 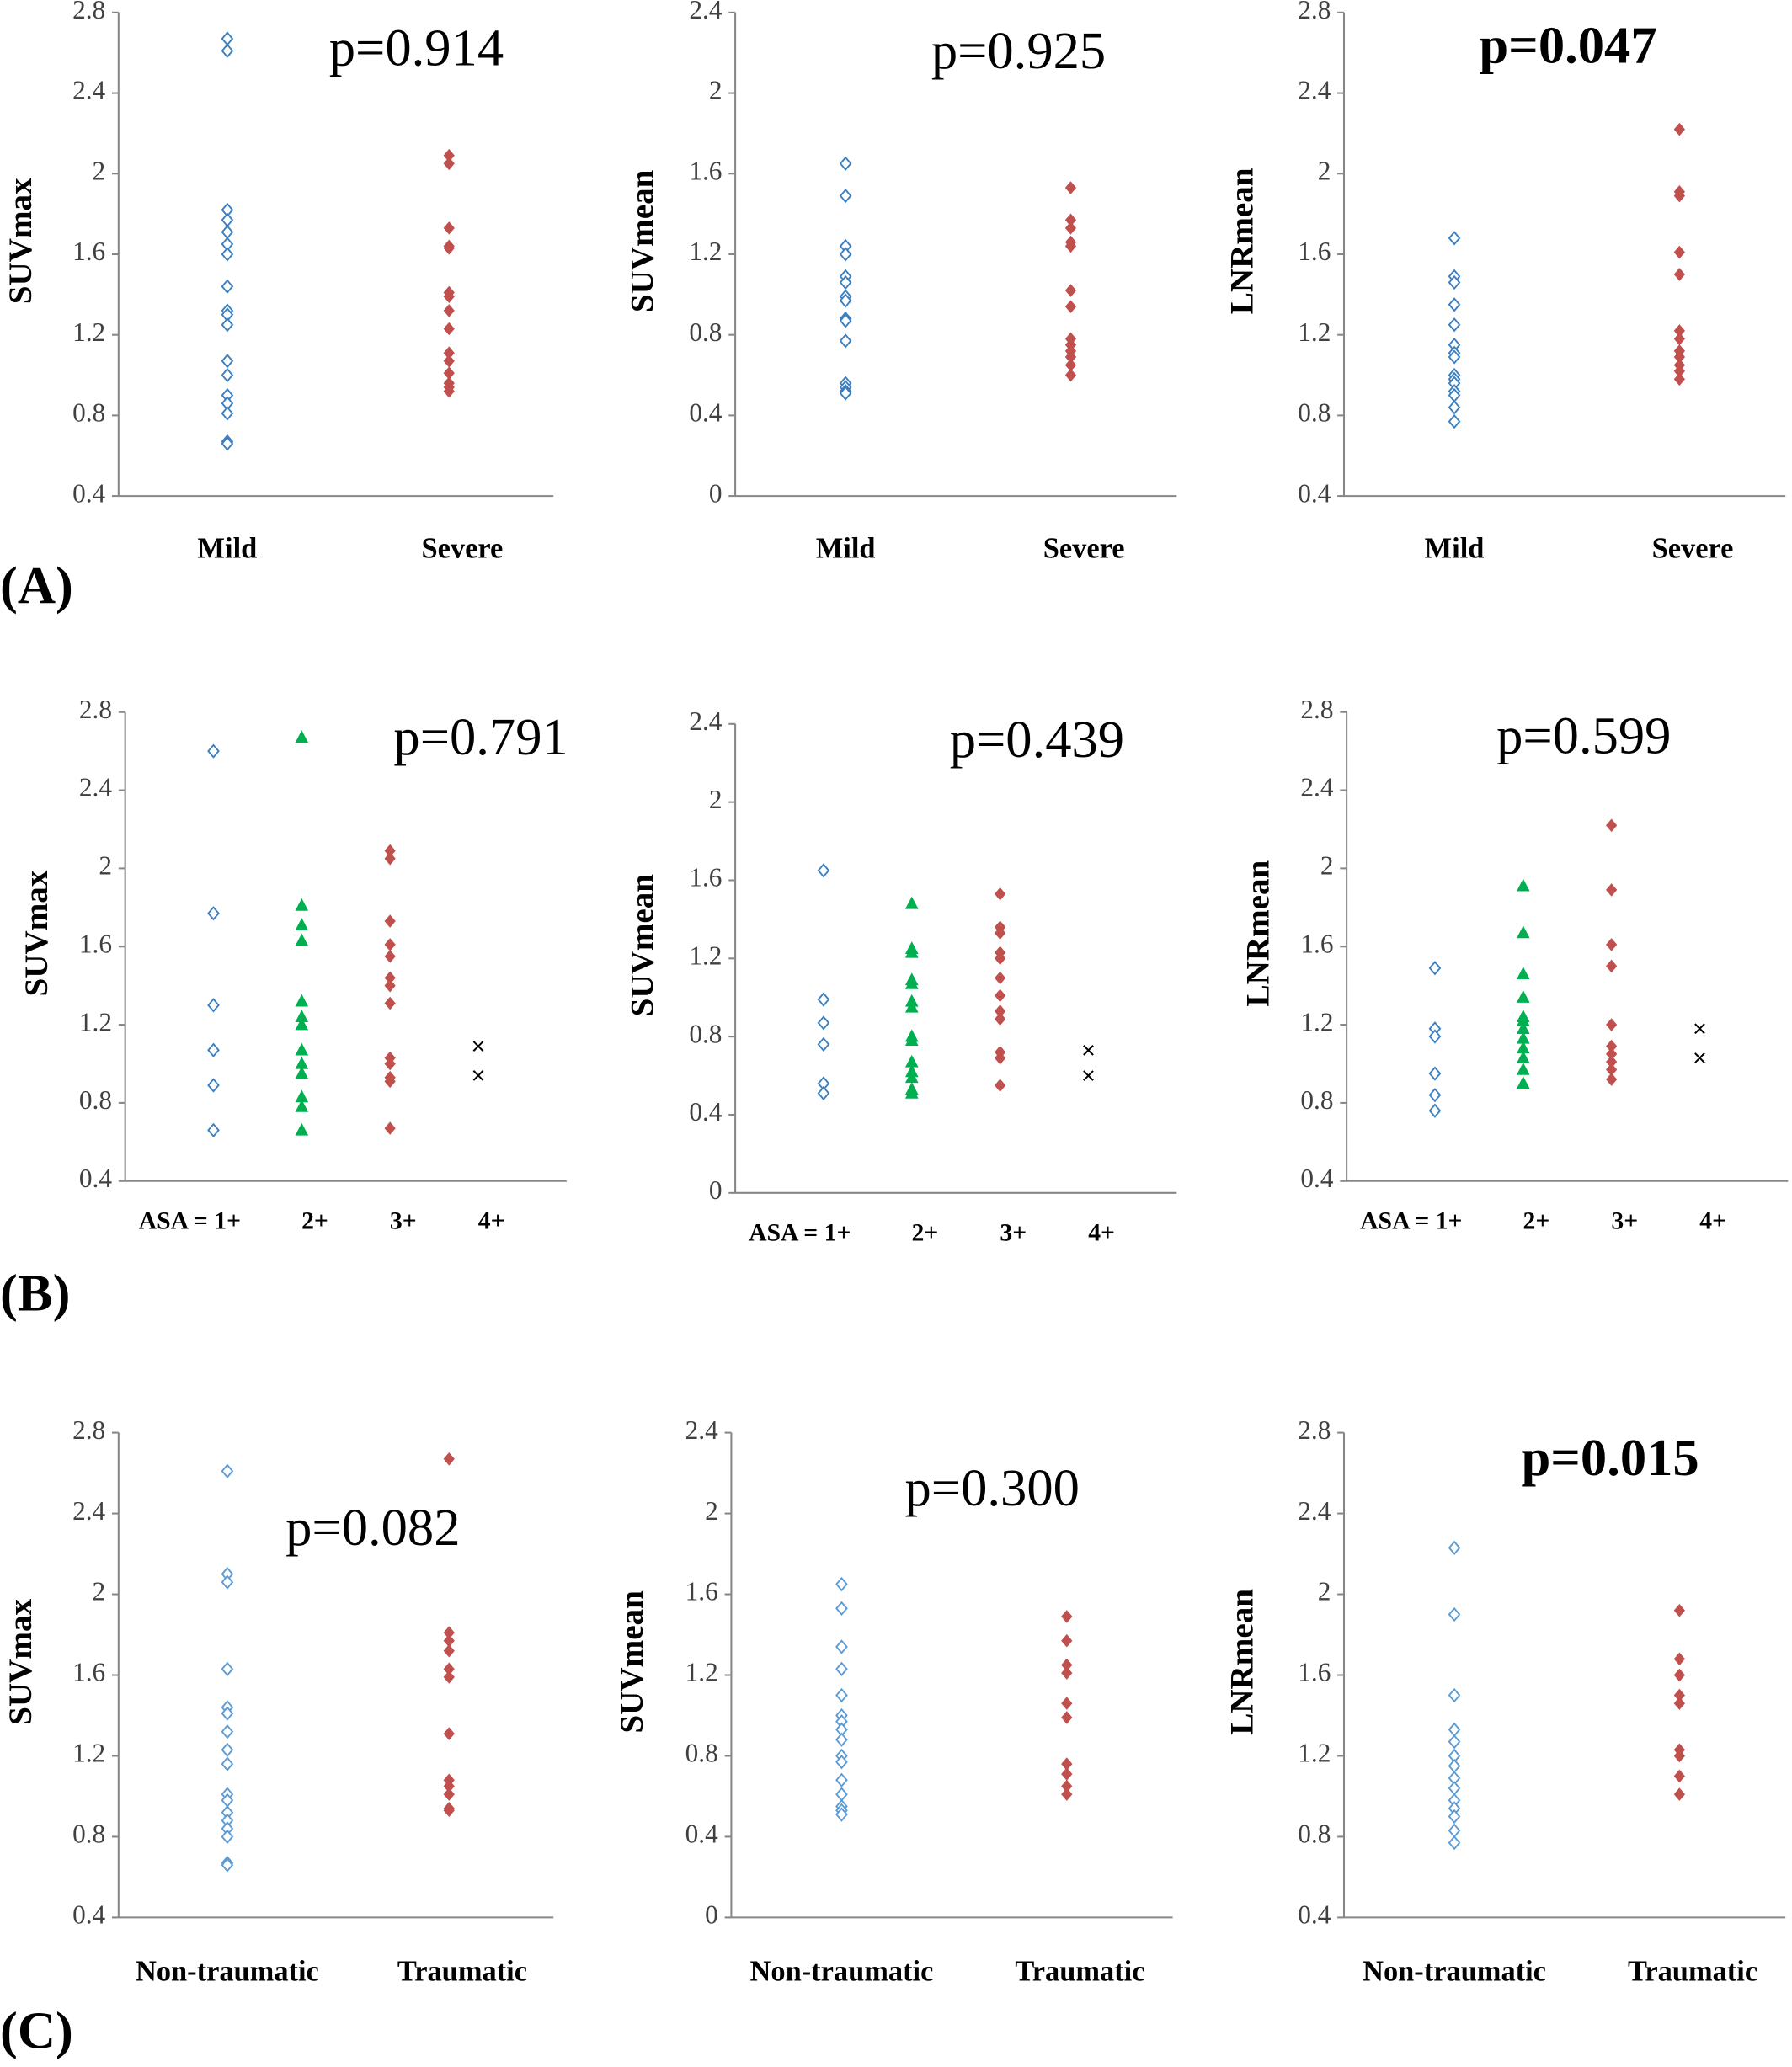 What do you see at coordinates (1101, 1233) in the screenshot?
I see `x-tick-label: 4+` at bounding box center [1101, 1233].